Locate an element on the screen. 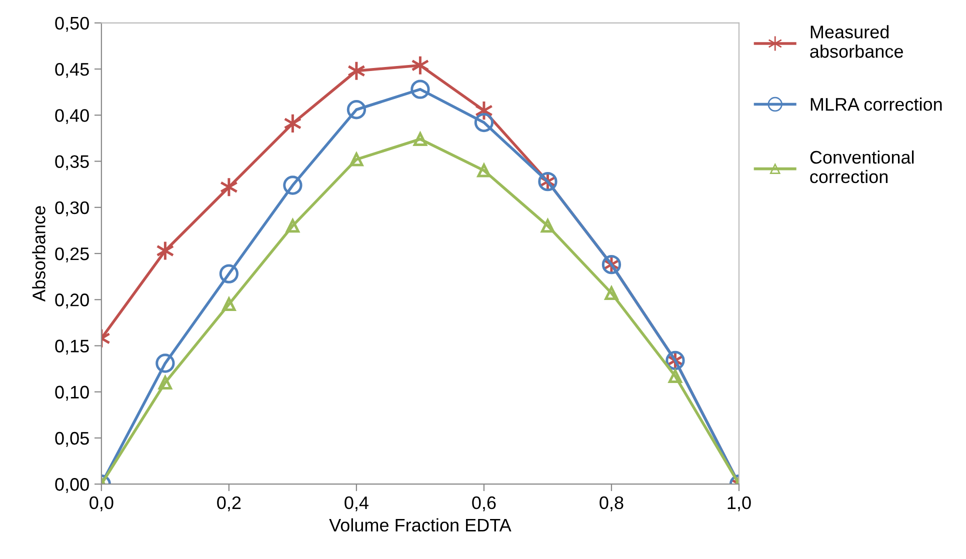 The height and width of the screenshot is (559, 966). y-tick-label: 0,50 is located at coordinates (72, 24).